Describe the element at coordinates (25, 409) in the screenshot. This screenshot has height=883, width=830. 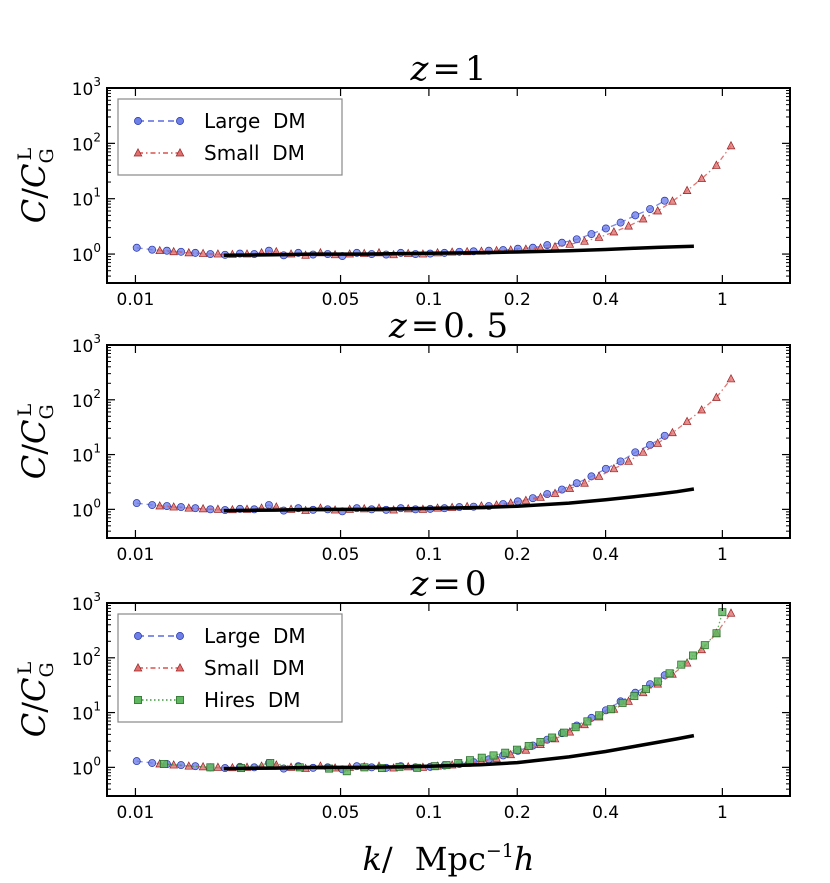
I see `ylabel-sup: L` at that location.